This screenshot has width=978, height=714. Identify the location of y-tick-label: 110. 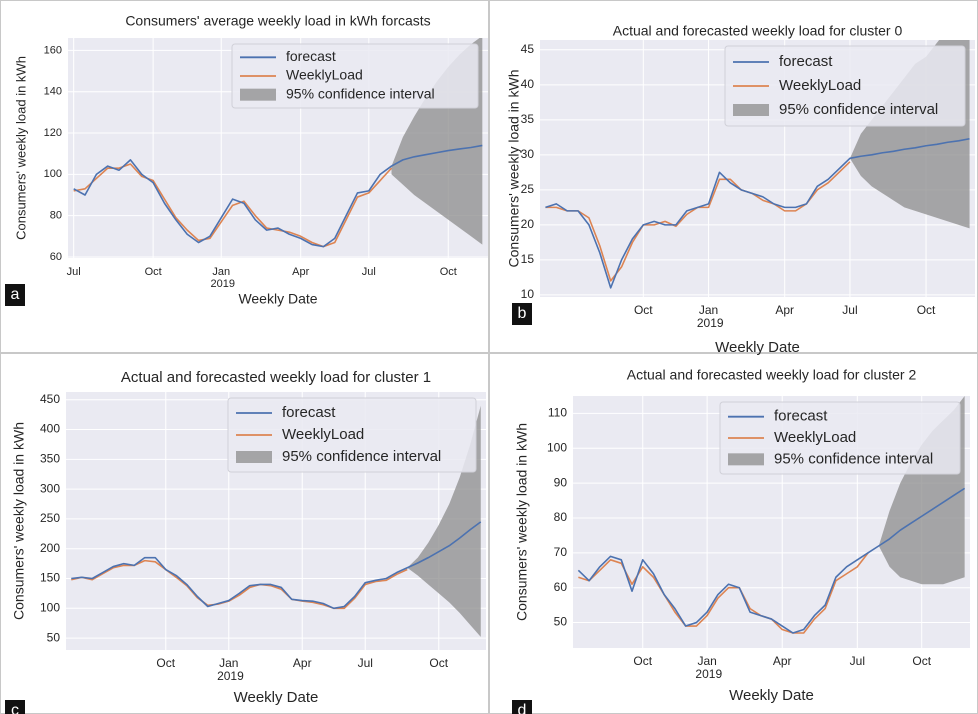
(557, 413).